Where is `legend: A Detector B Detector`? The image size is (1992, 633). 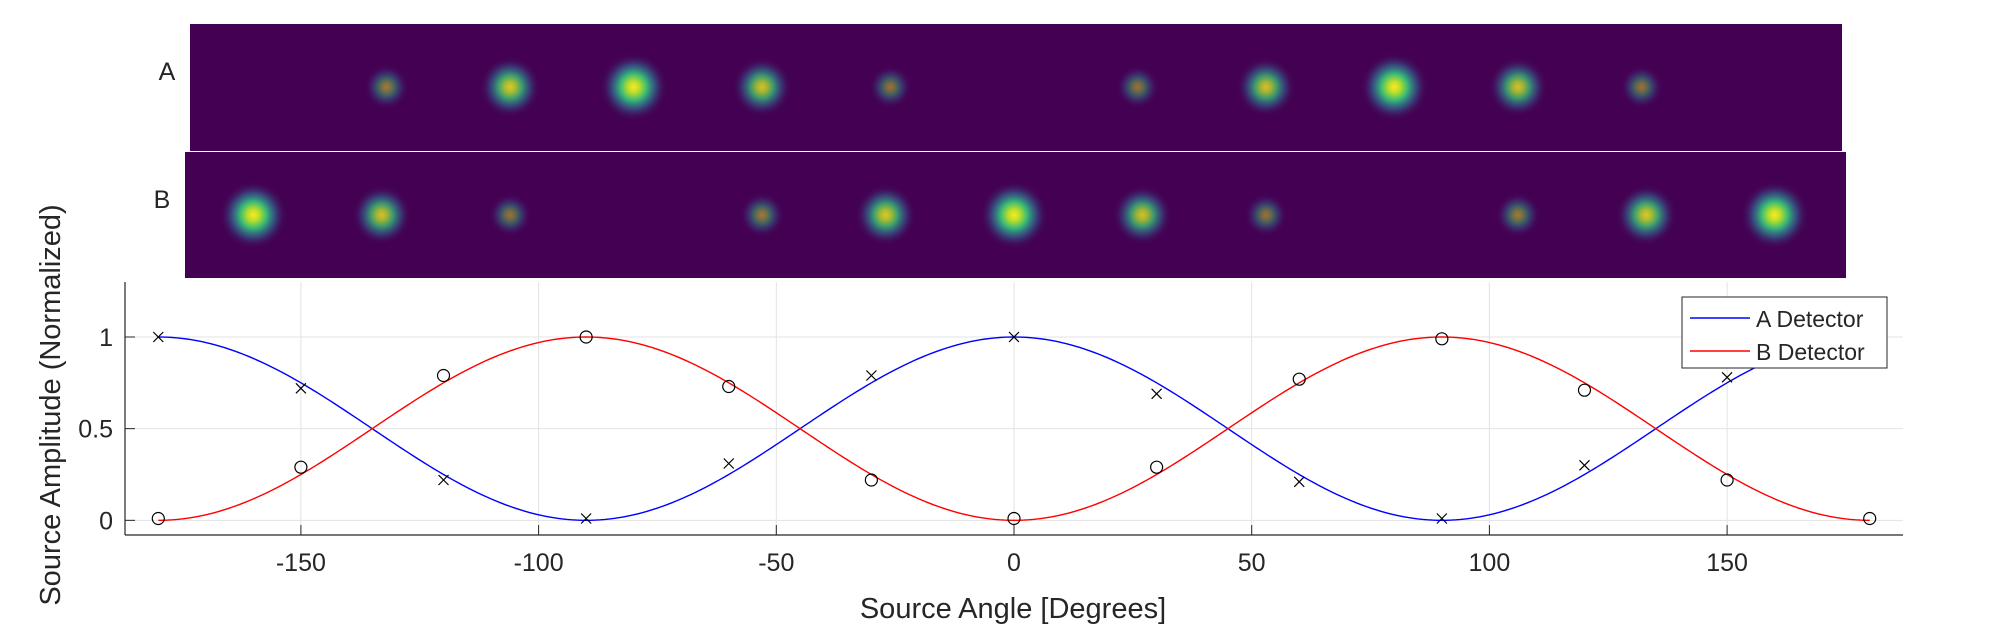
legend: A Detector B Detector is located at coordinates (1784, 332).